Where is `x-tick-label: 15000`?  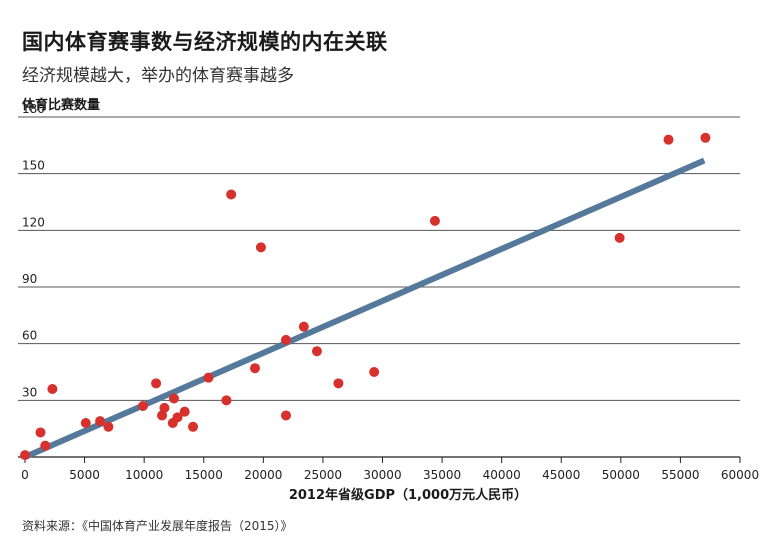 x-tick-label: 15000 is located at coordinates (204, 475).